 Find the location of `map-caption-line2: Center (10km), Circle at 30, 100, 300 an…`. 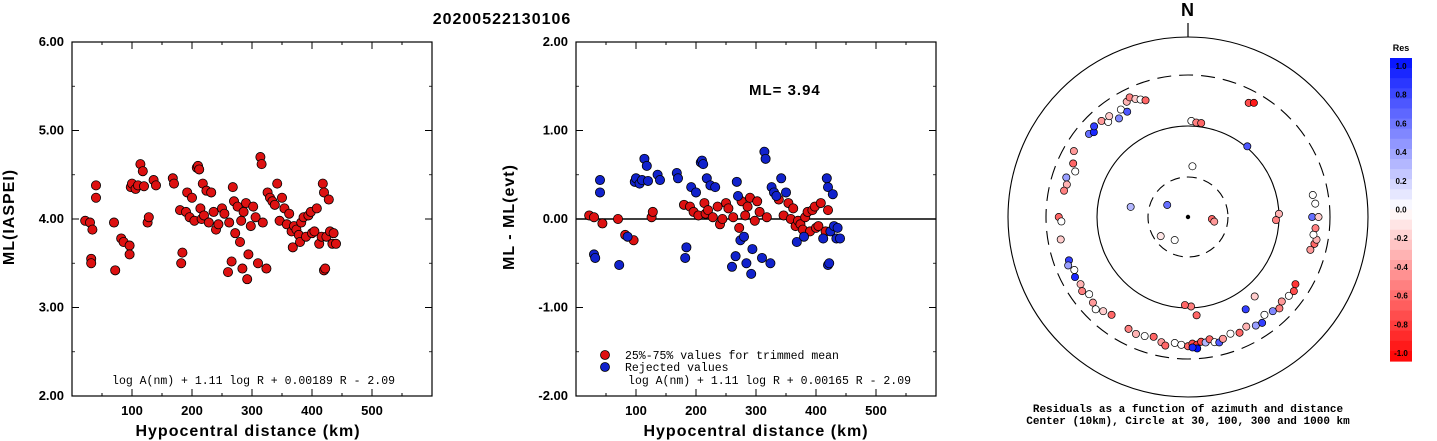

map-caption-line2: Center (10km), Circle at 30, 100, 300 an… is located at coordinates (1188, 422).